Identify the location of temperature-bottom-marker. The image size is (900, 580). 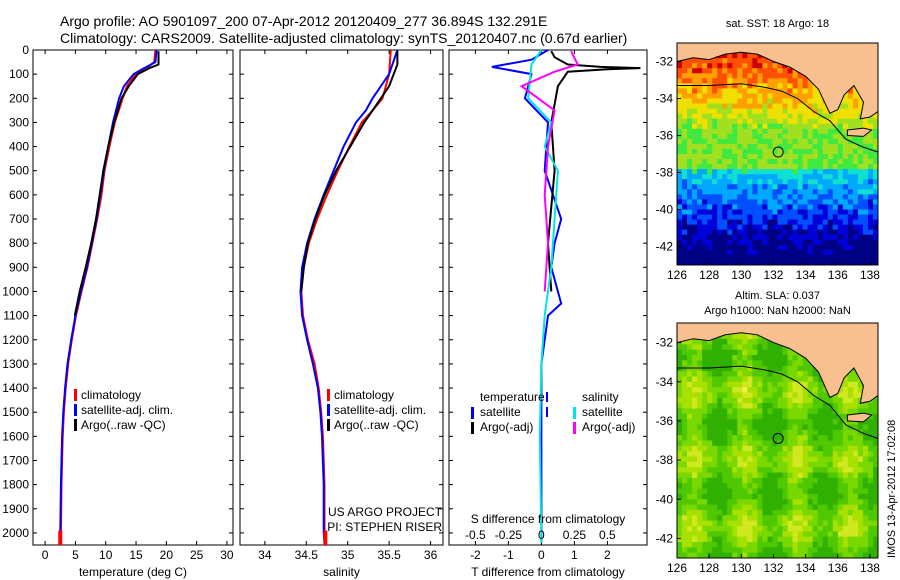
(60, 537).